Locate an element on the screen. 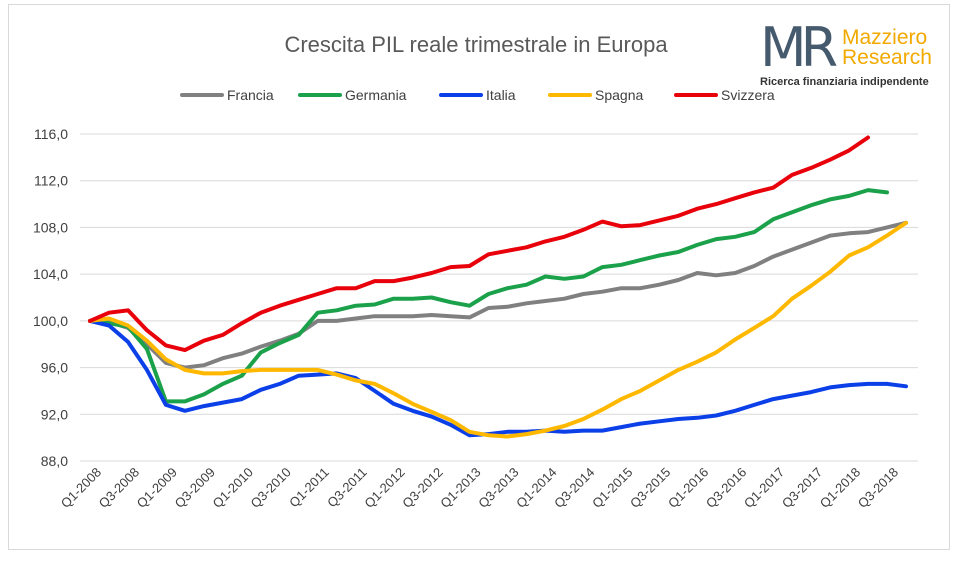 Image resolution: width=960 pixels, height=561 pixels. y-tick-label: 116,0 is located at coordinates (51, 134).